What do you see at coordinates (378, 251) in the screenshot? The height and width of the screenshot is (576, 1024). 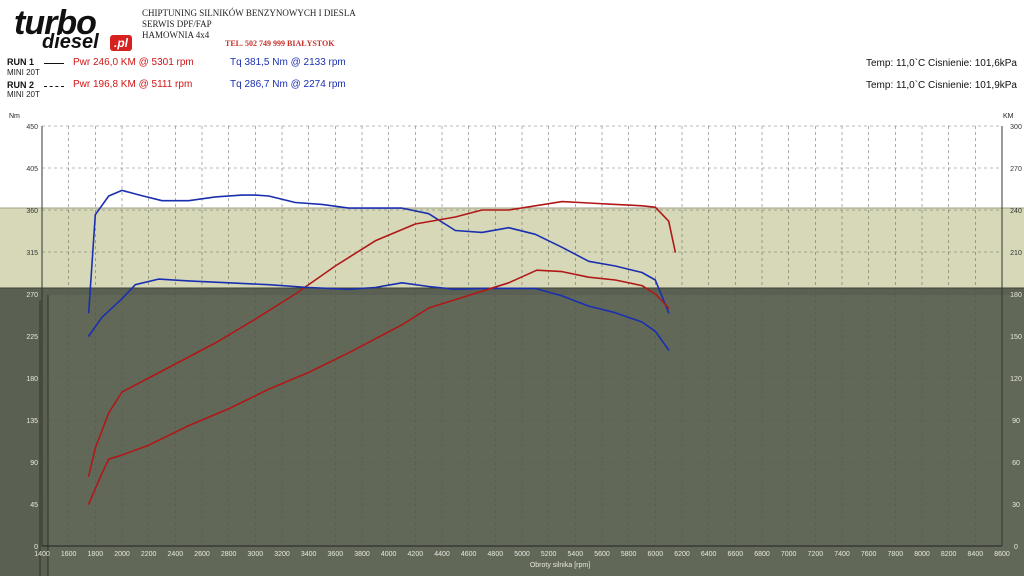 I see `run-1-torque-curve` at bounding box center [378, 251].